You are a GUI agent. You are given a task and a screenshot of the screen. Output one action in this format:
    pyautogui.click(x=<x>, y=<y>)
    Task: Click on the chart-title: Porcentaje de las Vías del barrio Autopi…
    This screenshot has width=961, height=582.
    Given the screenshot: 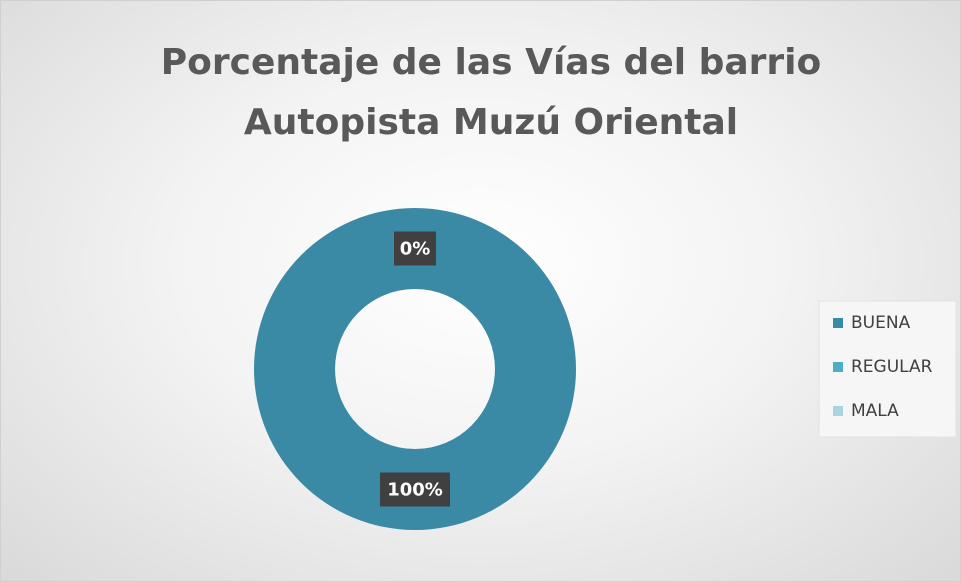 What is the action you would take?
    pyautogui.click(x=491, y=92)
    